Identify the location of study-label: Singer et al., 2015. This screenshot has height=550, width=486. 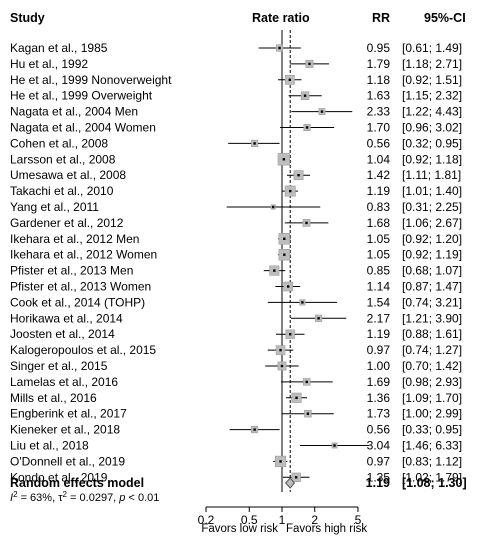
(59, 366).